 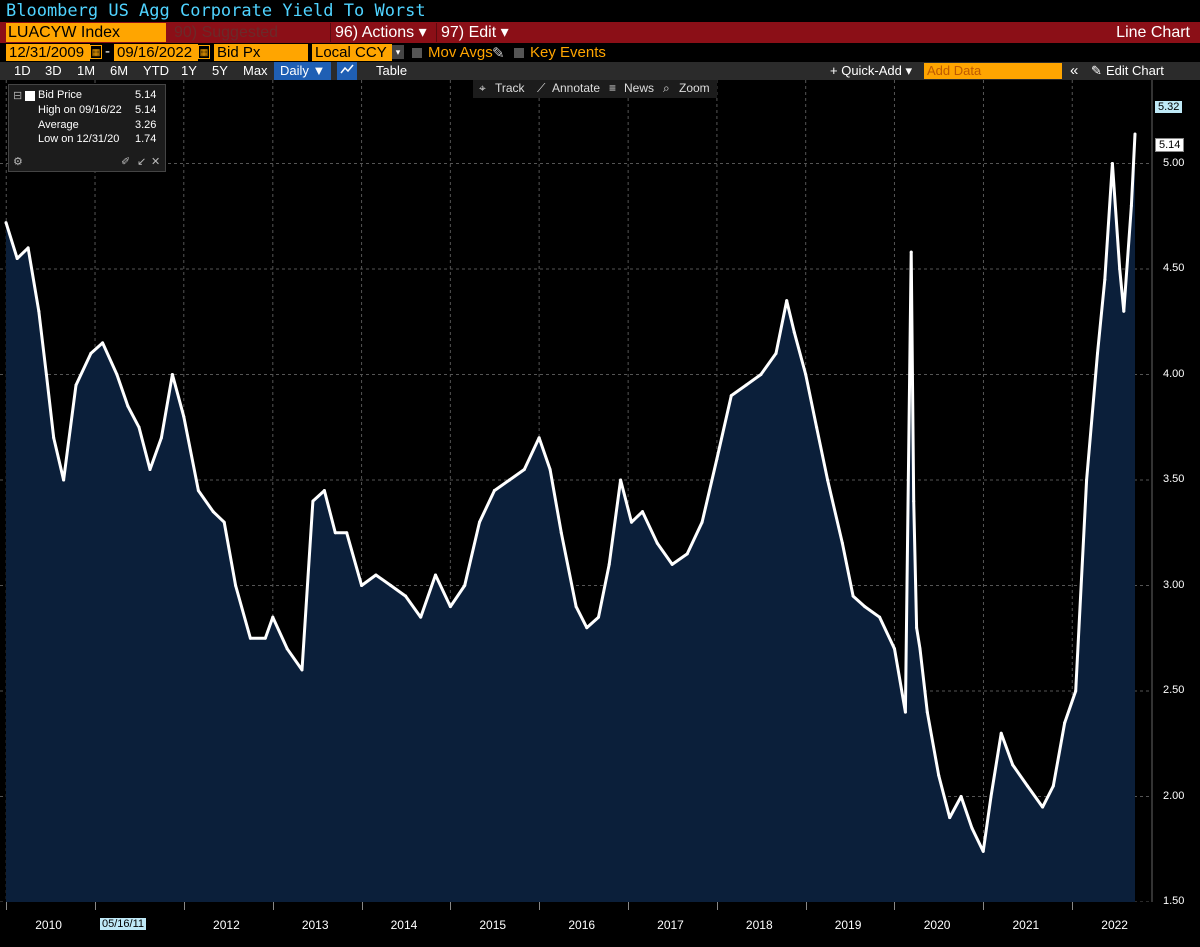 What do you see at coordinates (993, 71) in the screenshot?
I see `add-data-input: Add Data` at bounding box center [993, 71].